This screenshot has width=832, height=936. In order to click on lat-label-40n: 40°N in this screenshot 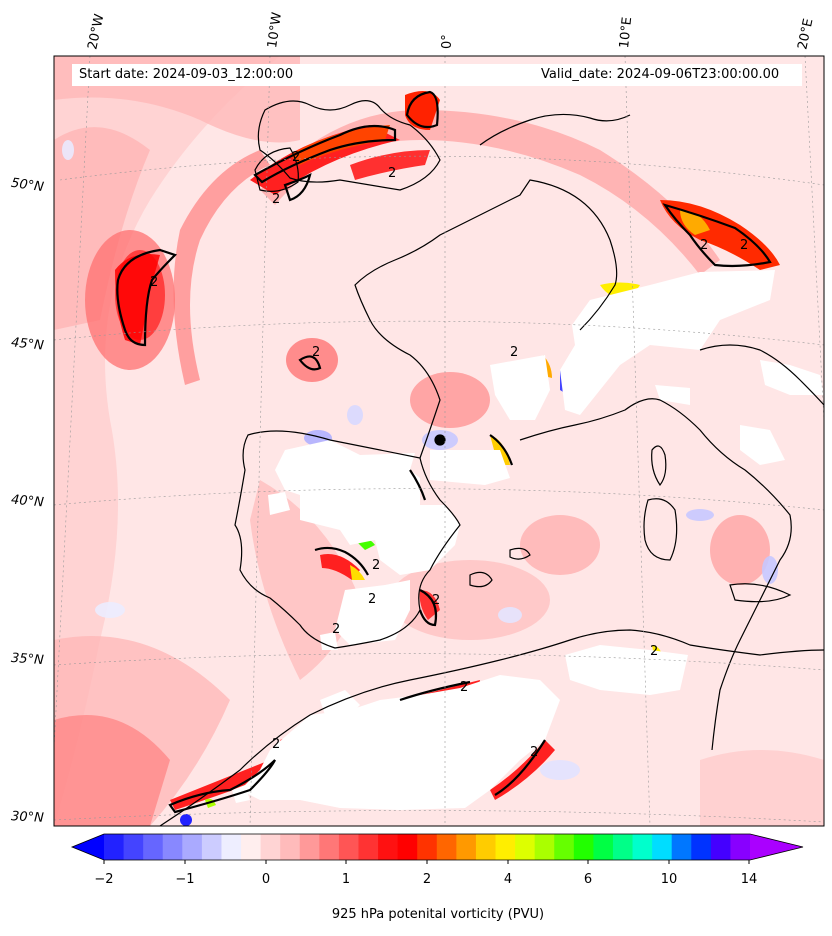, I will do `click(27, 501)`.